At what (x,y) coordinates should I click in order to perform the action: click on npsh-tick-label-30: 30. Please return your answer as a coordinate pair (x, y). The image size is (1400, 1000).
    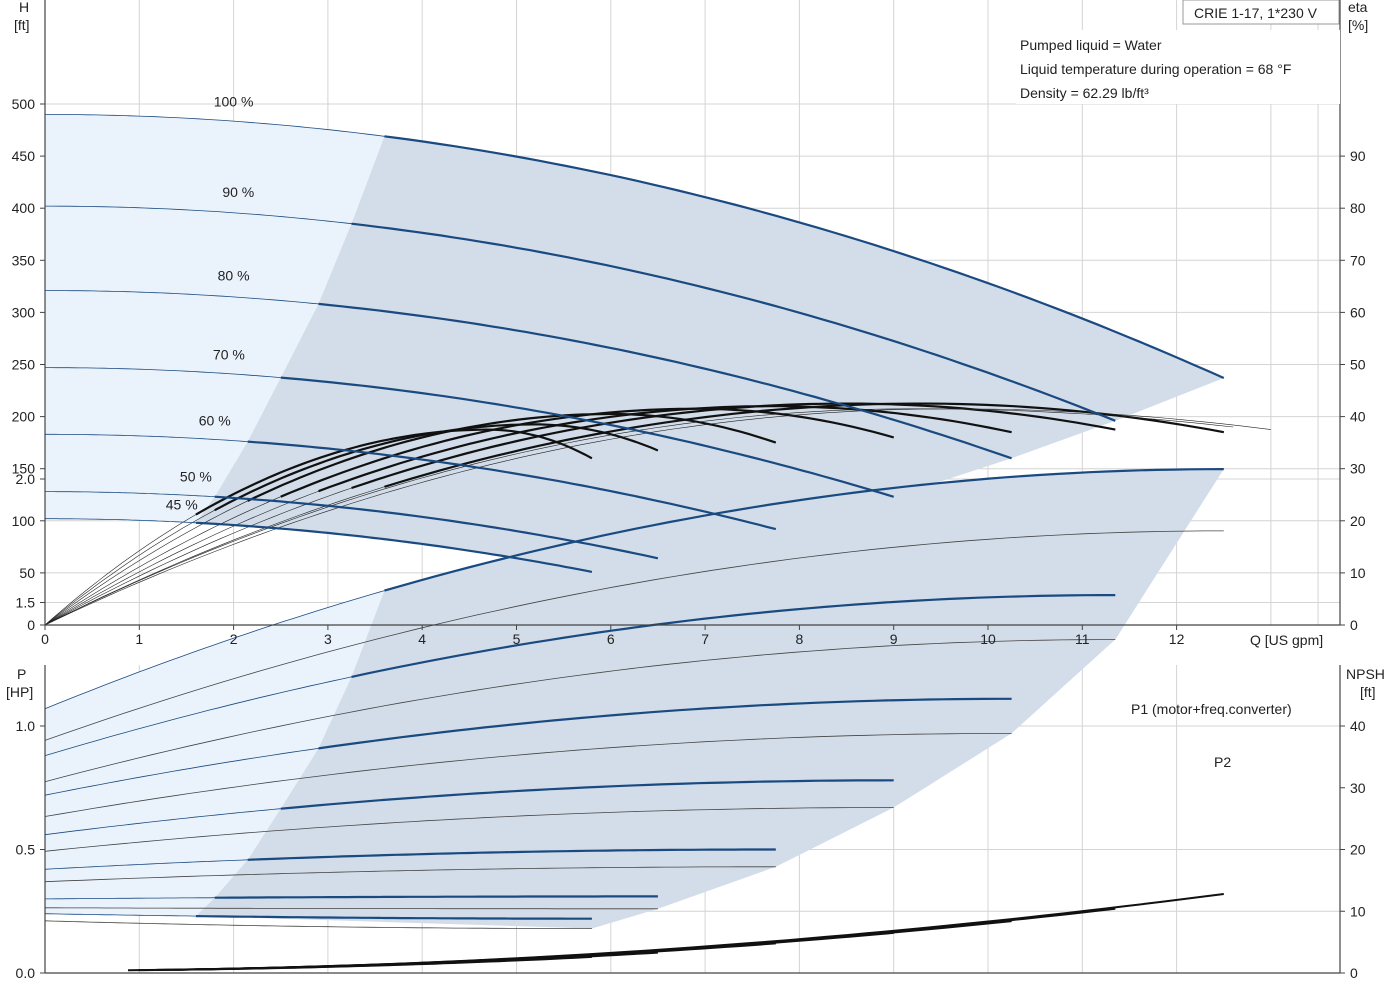
    Looking at the image, I should click on (1358, 788).